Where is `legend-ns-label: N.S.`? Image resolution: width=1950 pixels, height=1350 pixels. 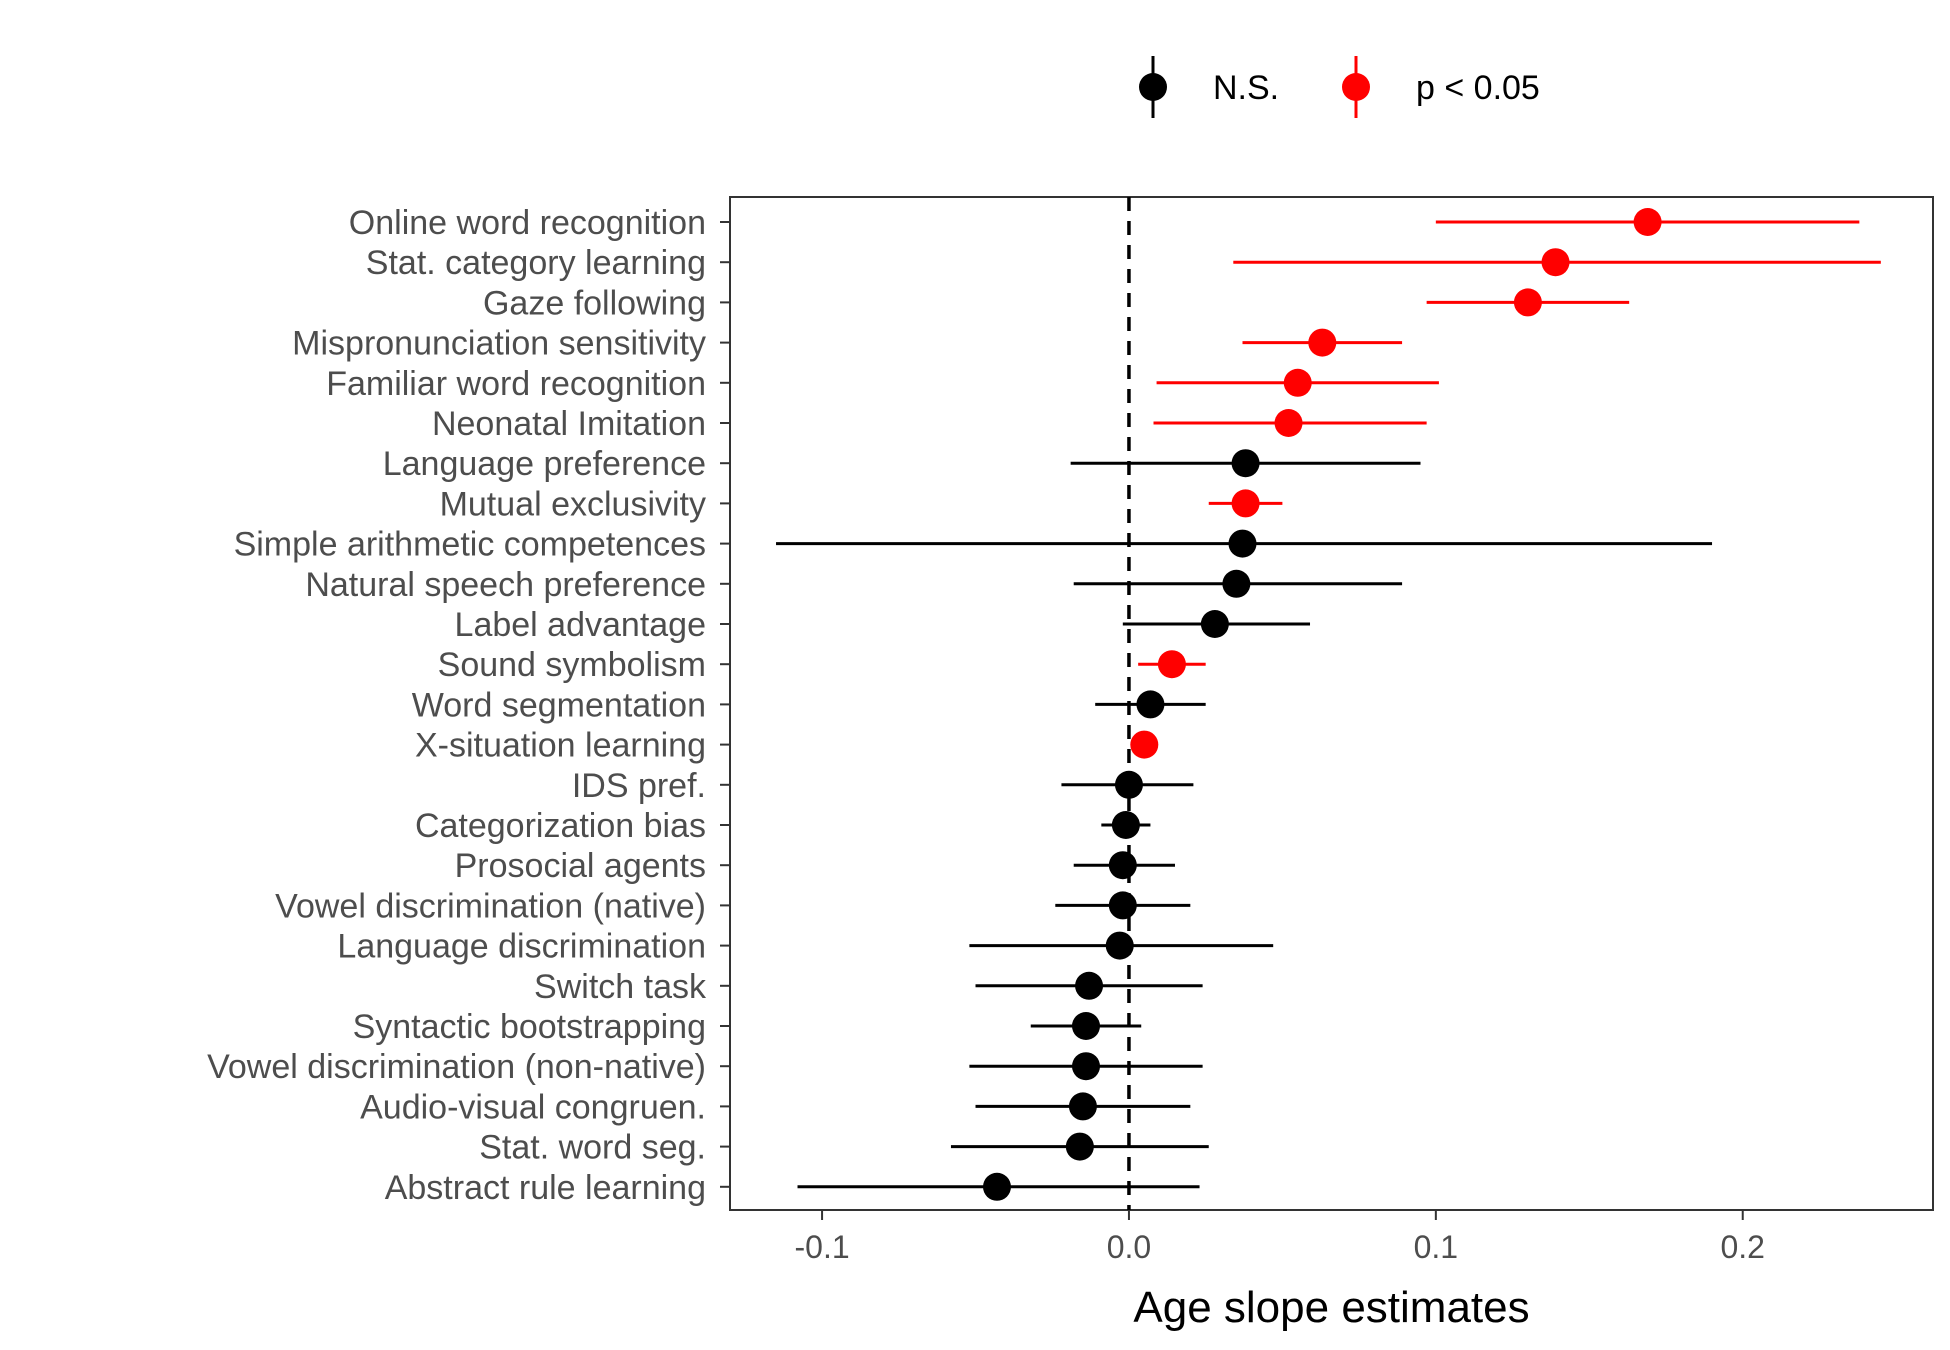 legend-ns-label: N.S. is located at coordinates (1246, 88).